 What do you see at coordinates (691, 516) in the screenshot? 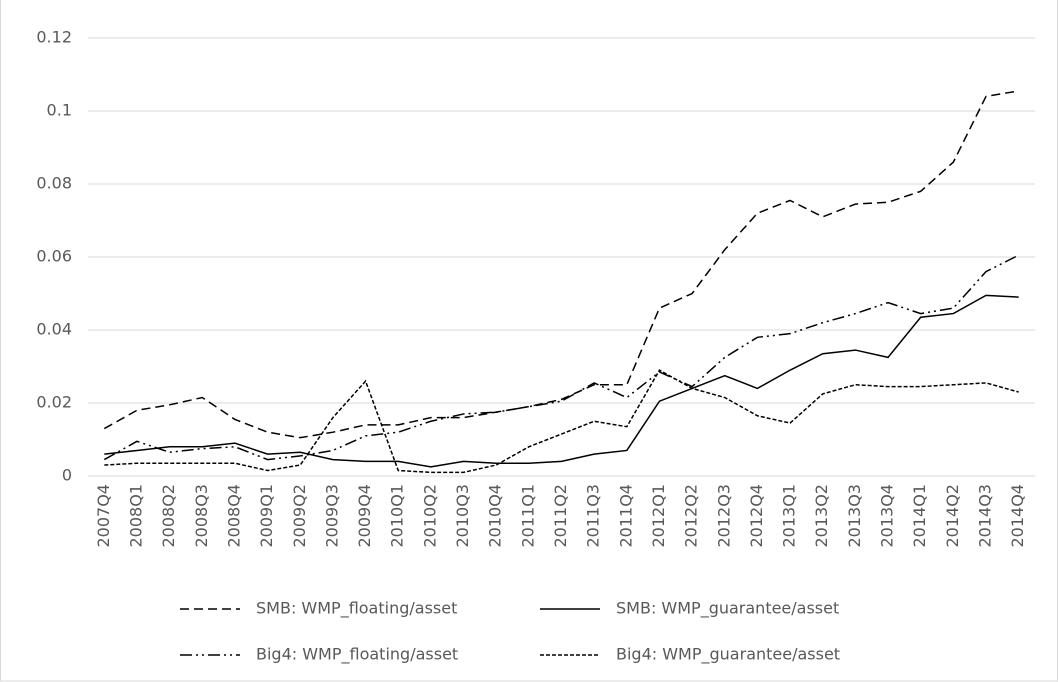
I see `x-tick-label: 2012Q2` at bounding box center [691, 516].